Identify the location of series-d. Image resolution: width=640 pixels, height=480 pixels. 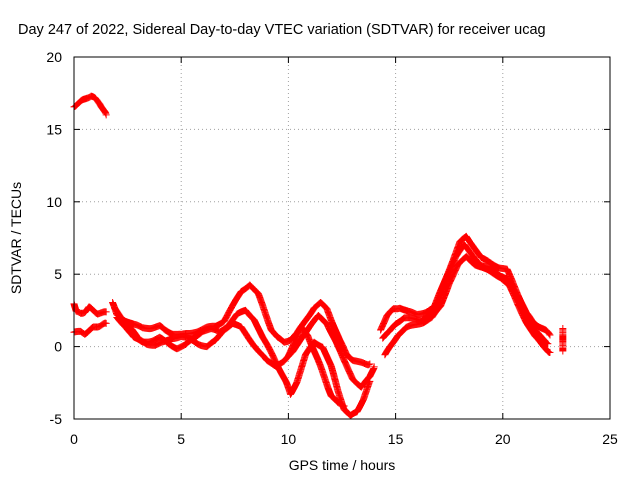
(316, 366).